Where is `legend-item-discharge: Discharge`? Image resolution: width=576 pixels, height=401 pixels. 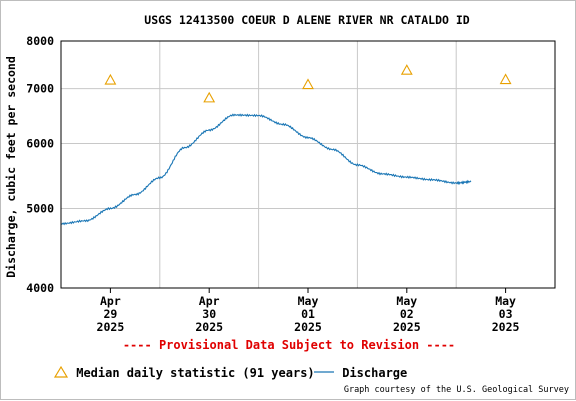 legend-item-discharge: Discharge is located at coordinates (360, 372).